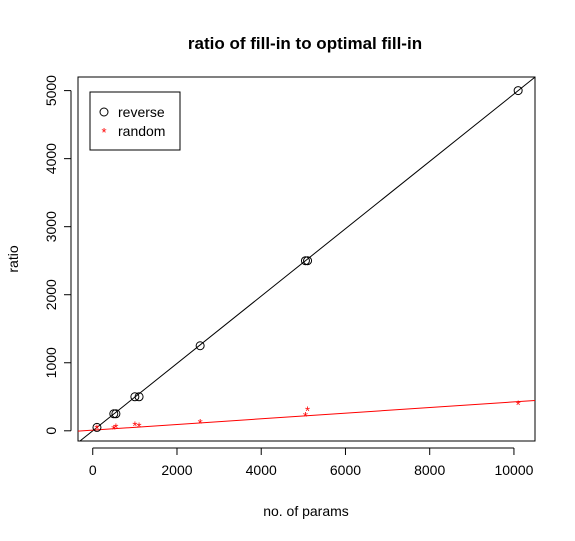 This screenshot has height=541, width=575. What do you see at coordinates (93, 470) in the screenshot?
I see `x-tick-label: 0` at bounding box center [93, 470].